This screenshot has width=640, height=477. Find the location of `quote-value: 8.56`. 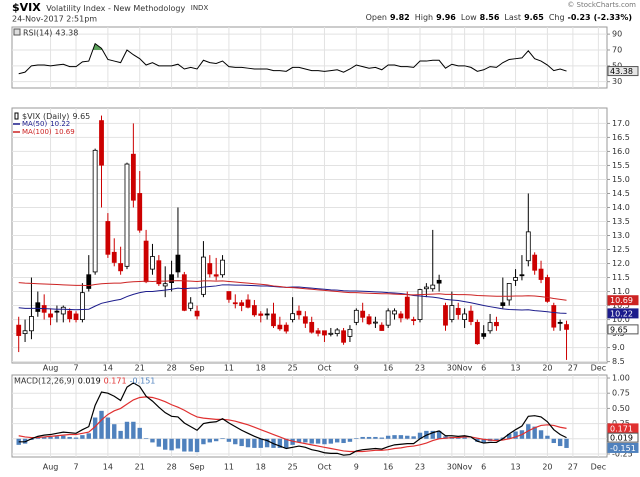

quote-value: 8.56 is located at coordinates (490, 17).